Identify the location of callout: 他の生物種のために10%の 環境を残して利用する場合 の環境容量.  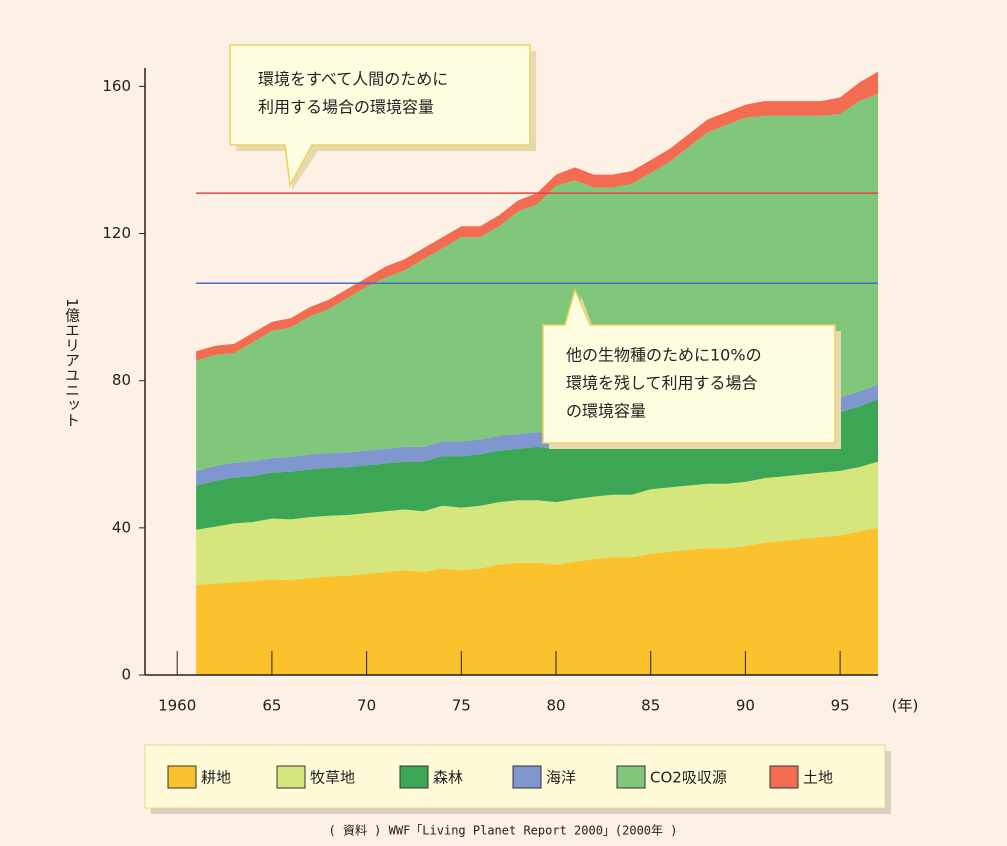
(691, 368).